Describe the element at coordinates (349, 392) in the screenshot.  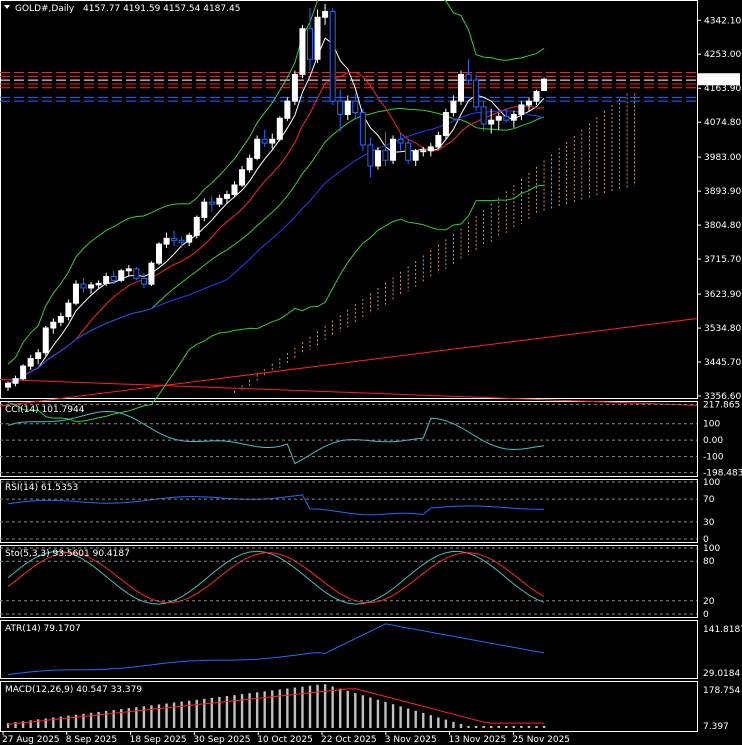
I see `trendline-down` at that location.